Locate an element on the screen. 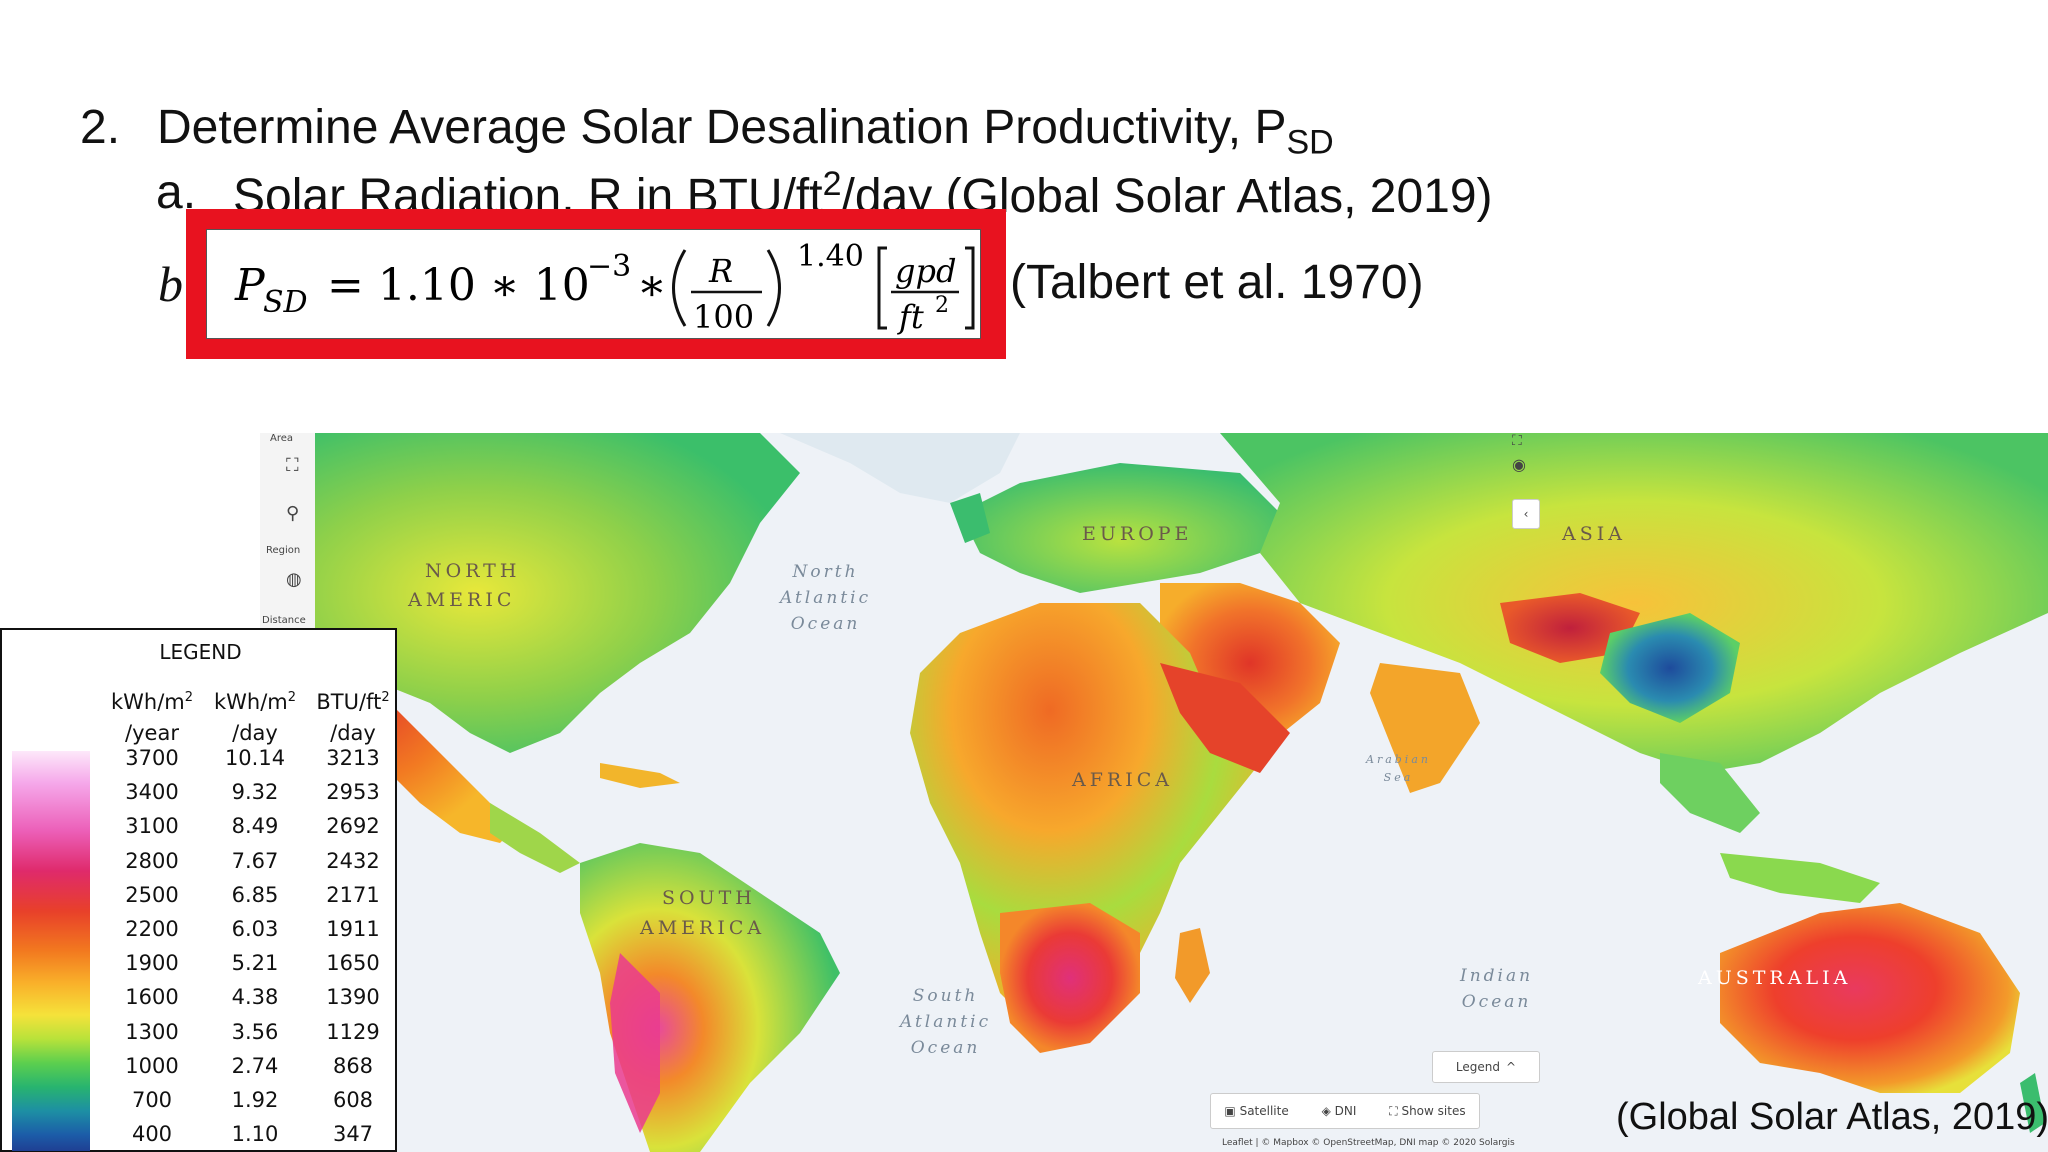  area-tool-icon: ⛶ is located at coordinates (292, 465).